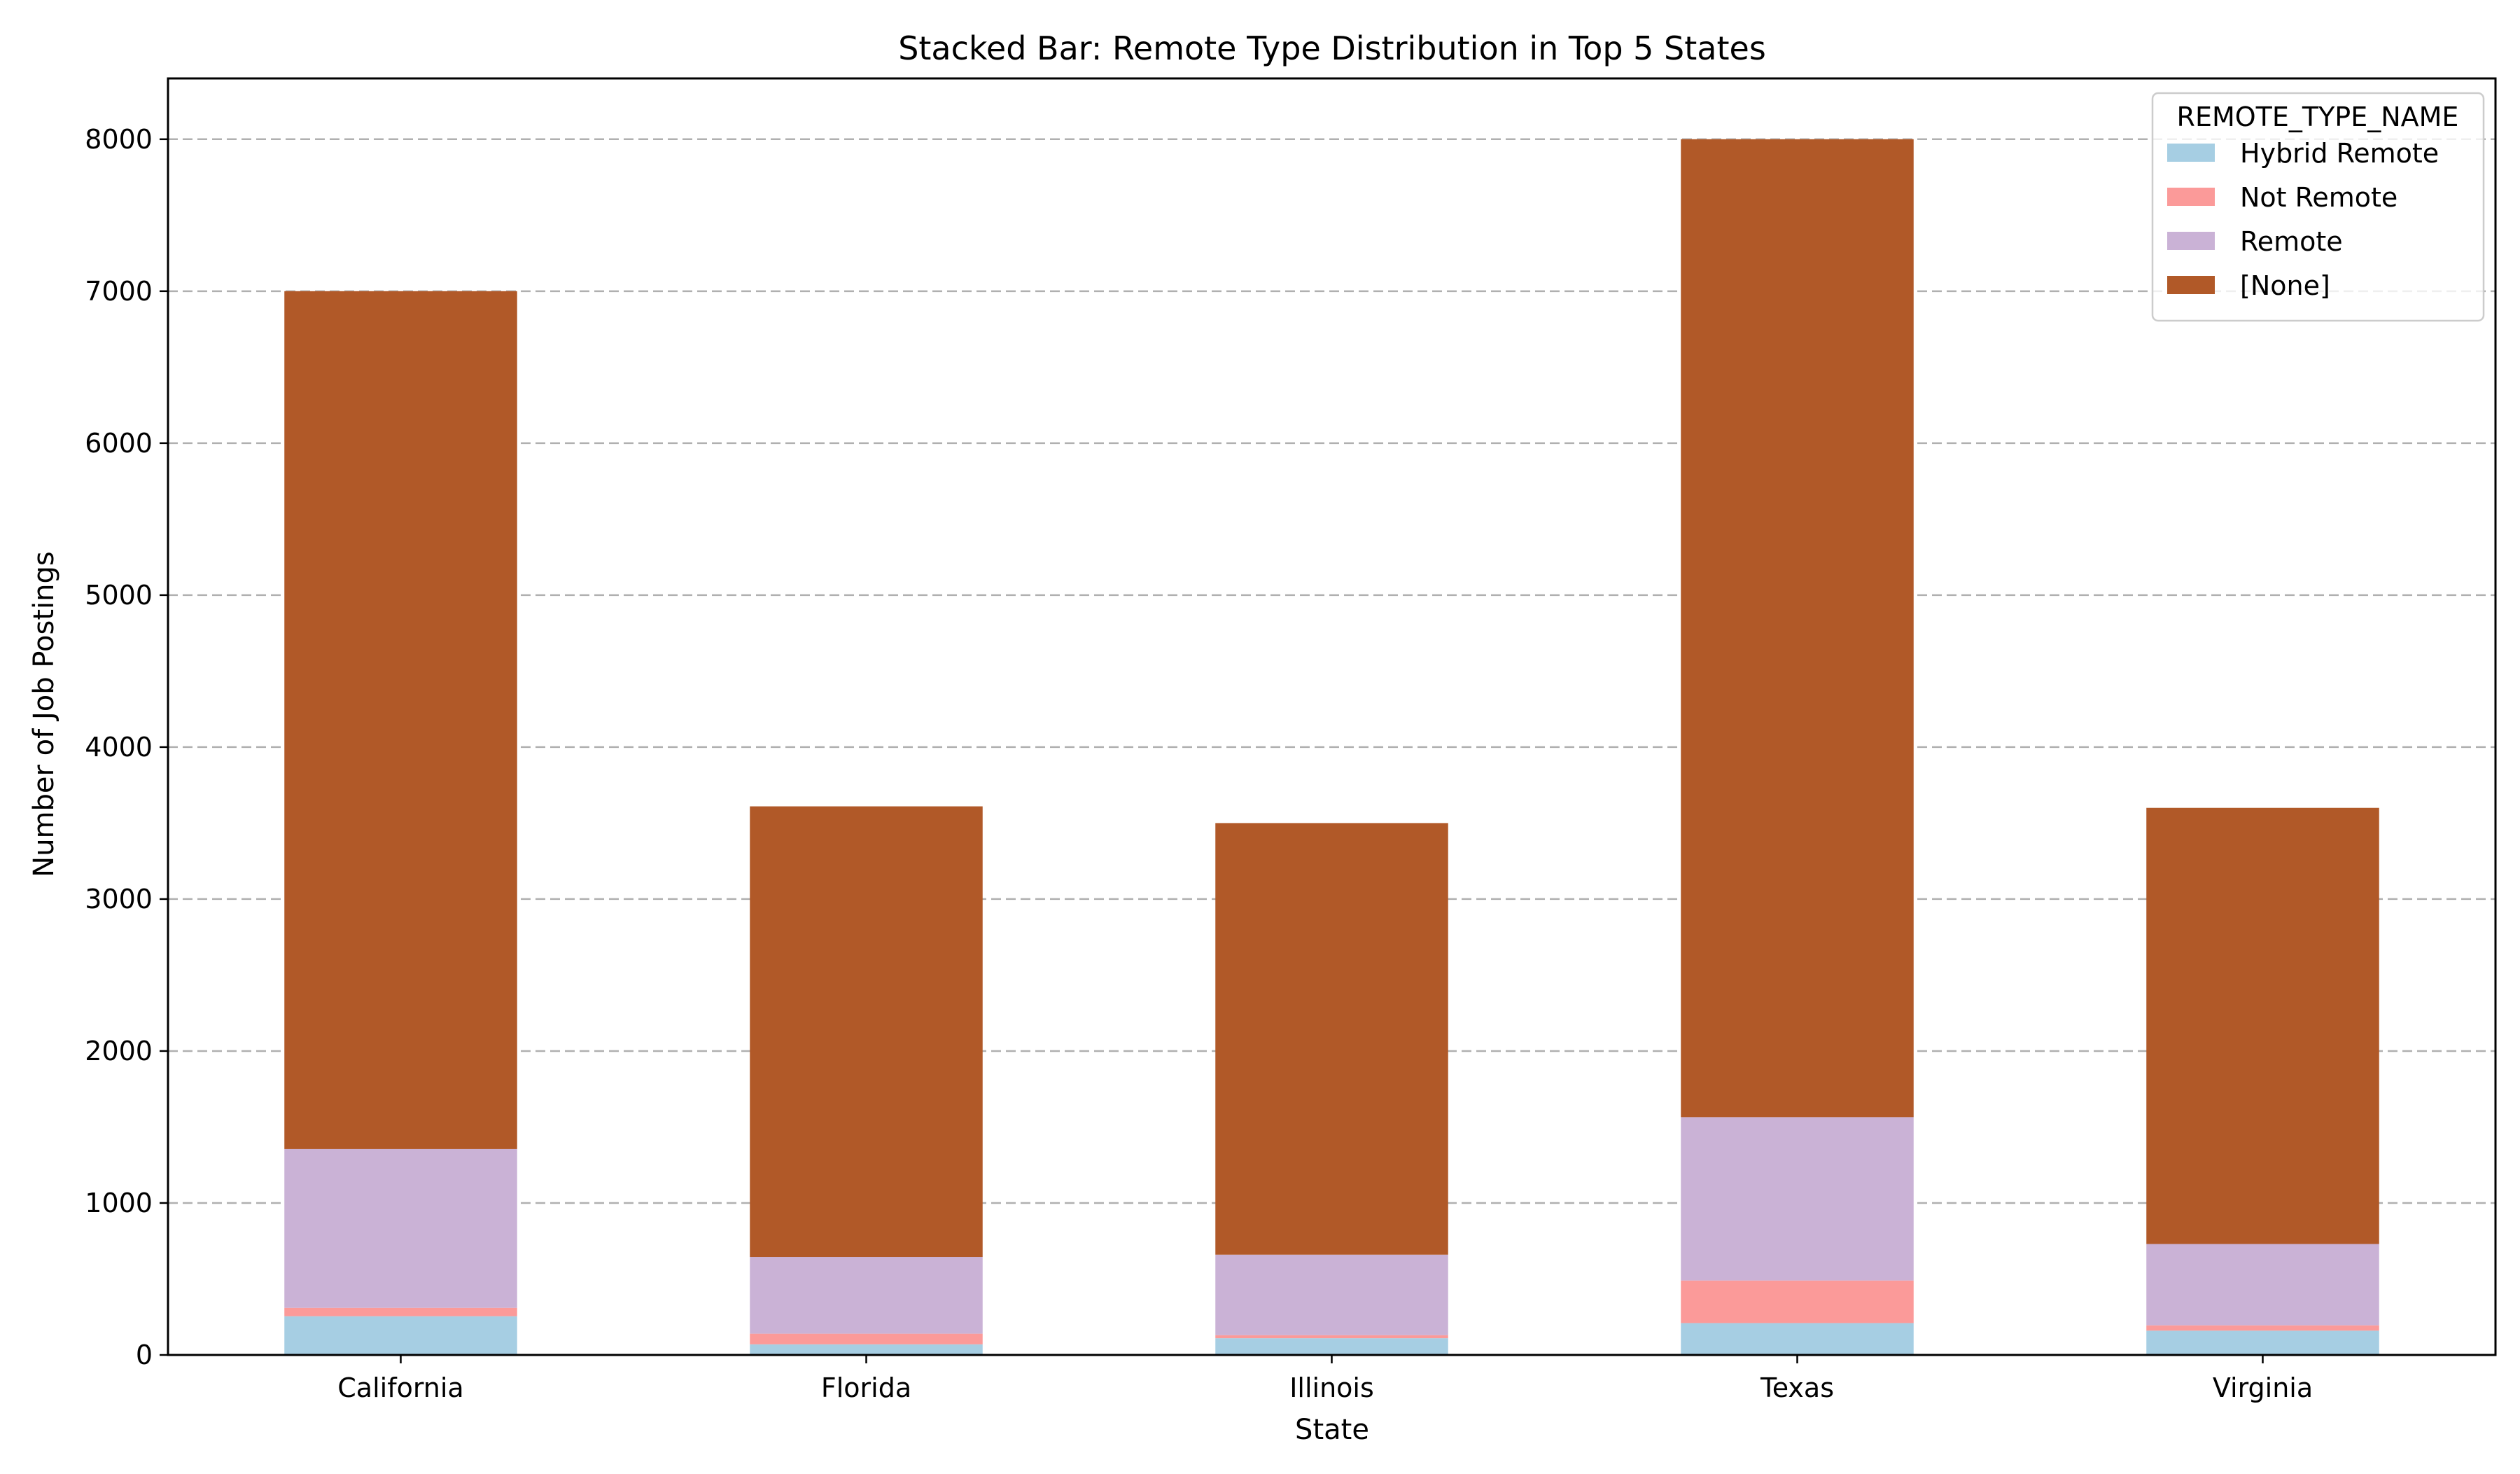 The height and width of the screenshot is (1474, 2520). What do you see at coordinates (119, 748) in the screenshot?
I see `y-tick-label: 4000` at bounding box center [119, 748].